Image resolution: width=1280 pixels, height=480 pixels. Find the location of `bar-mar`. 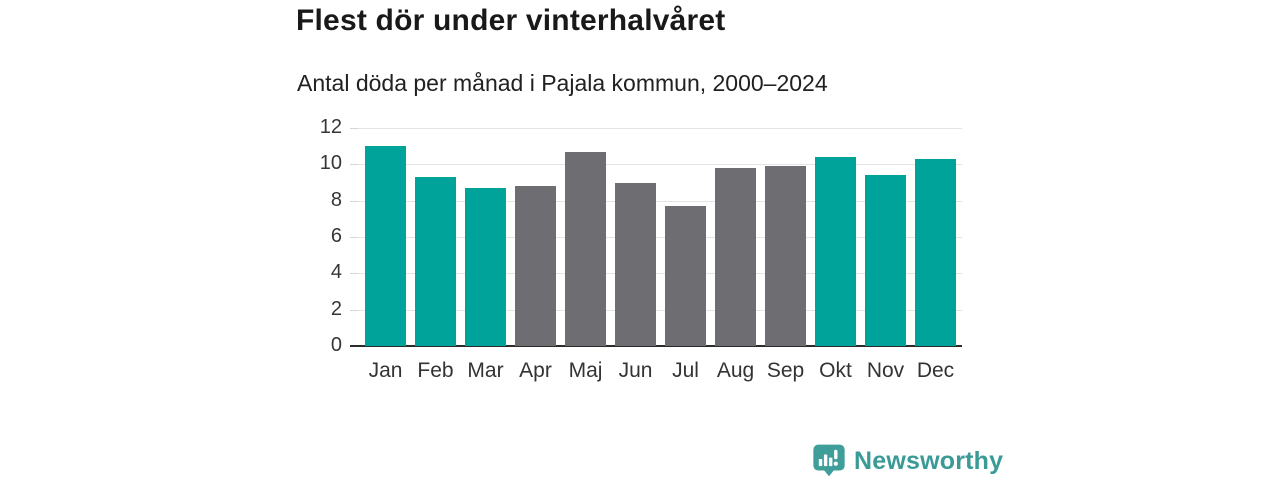

bar-mar is located at coordinates (485, 266).